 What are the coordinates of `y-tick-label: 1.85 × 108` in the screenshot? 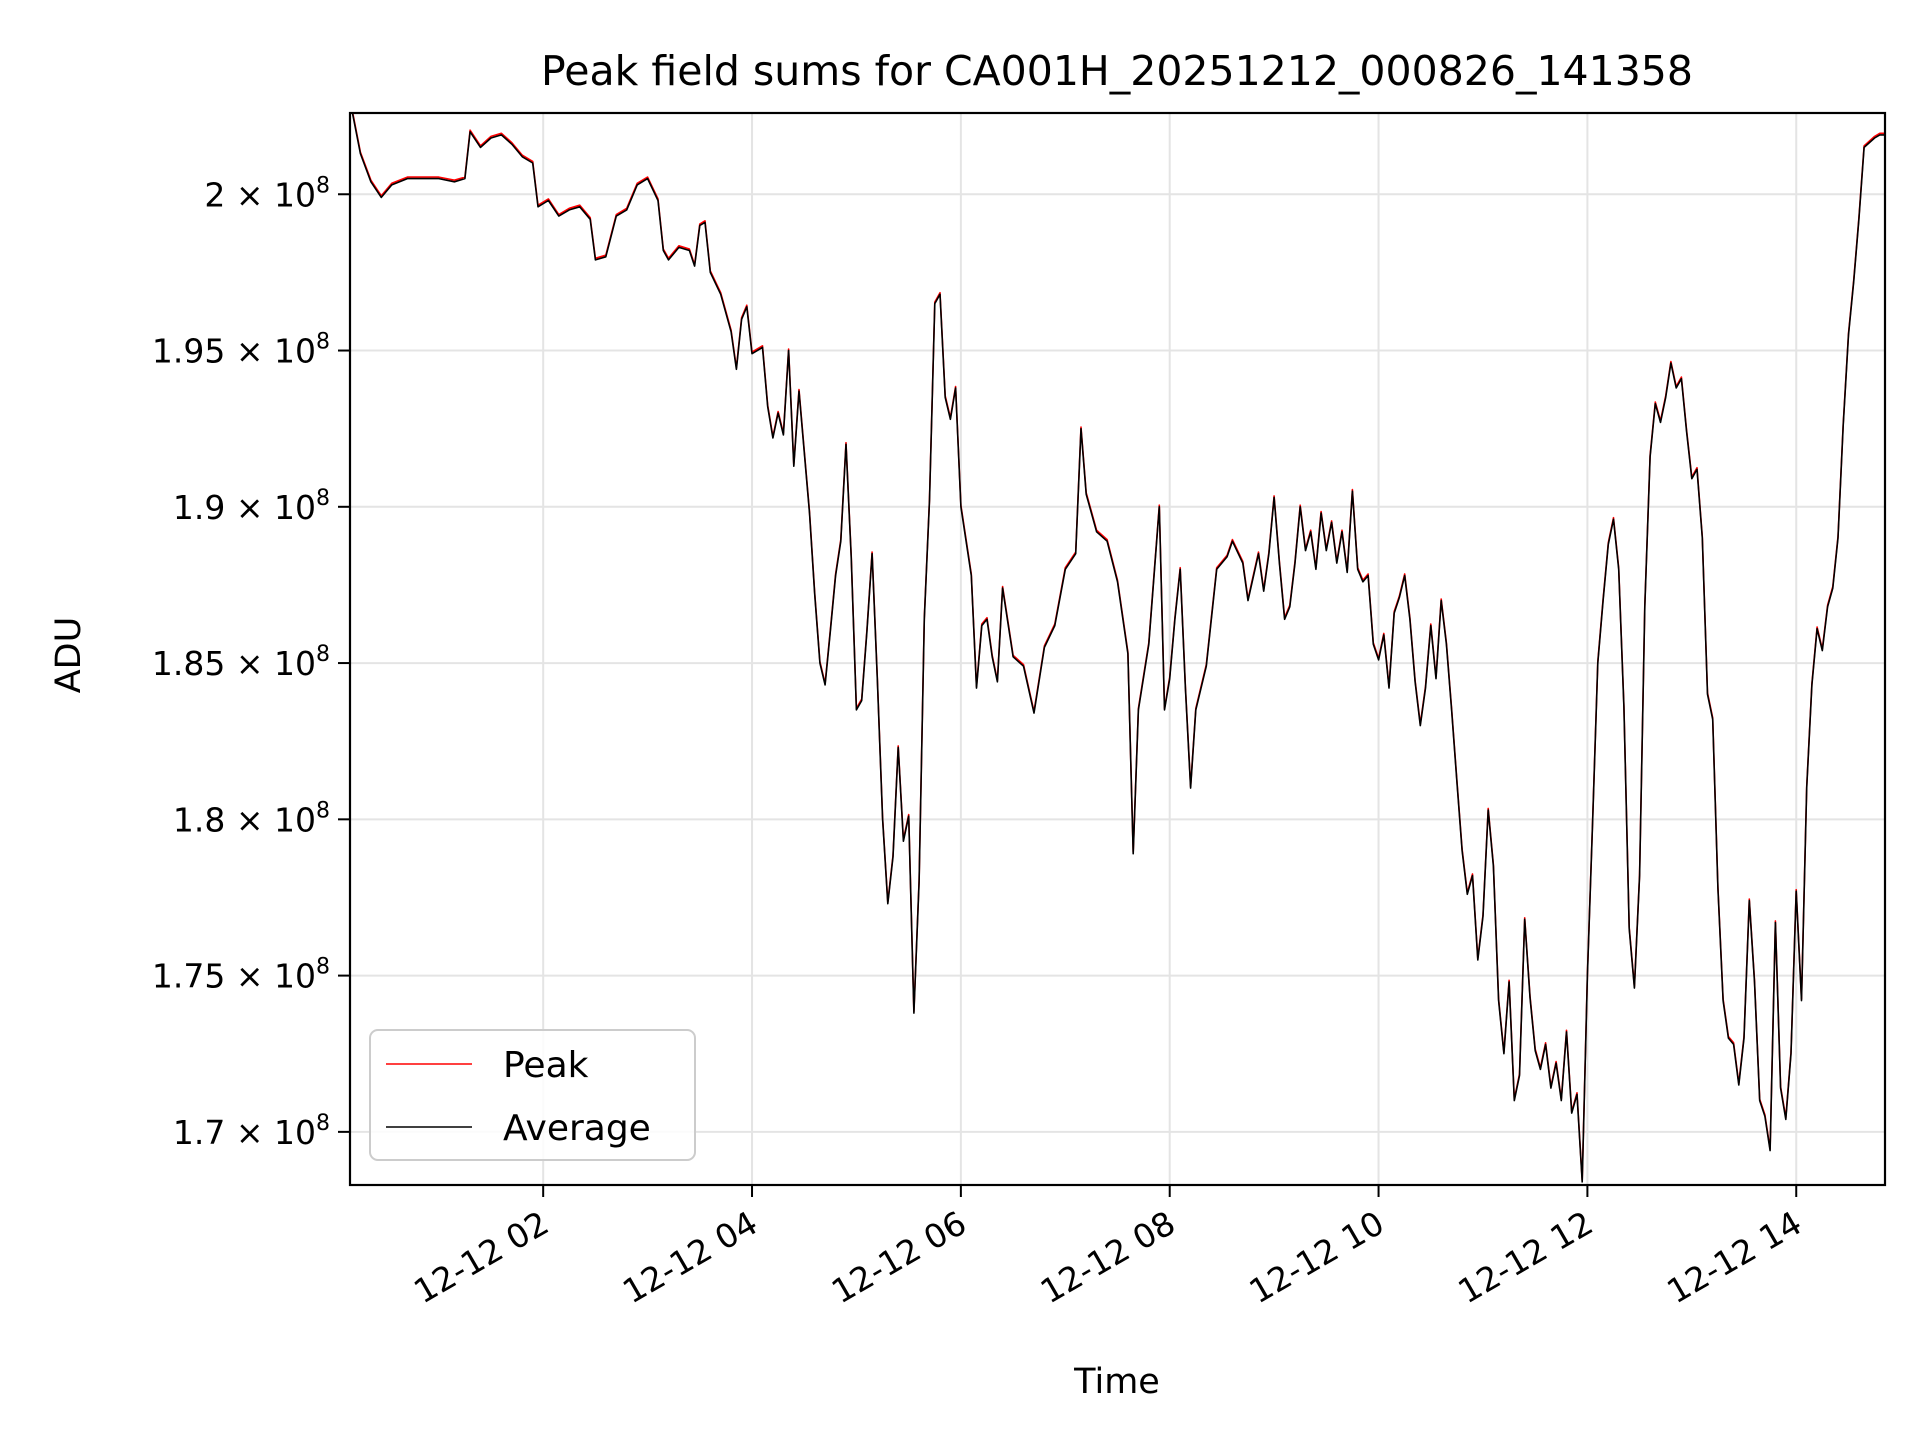 It's located at (241, 662).